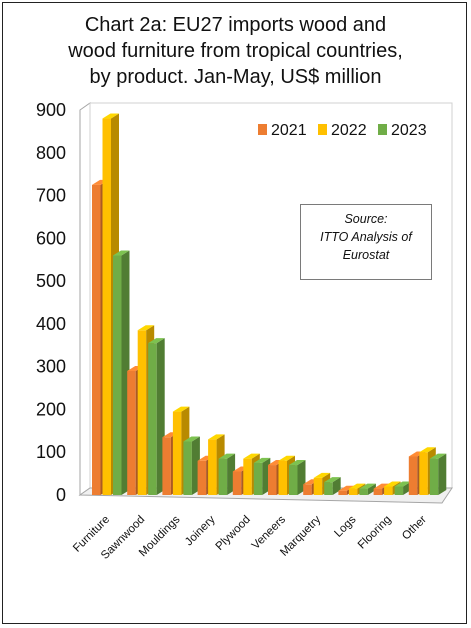 This screenshot has width=471, height=628. What do you see at coordinates (51, 196) in the screenshot?
I see `y-tick-label: 700` at bounding box center [51, 196].